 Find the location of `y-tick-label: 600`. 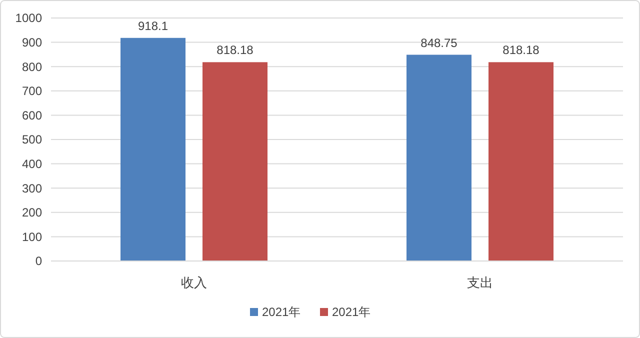

y-tick-label: 600 is located at coordinates (32, 115).